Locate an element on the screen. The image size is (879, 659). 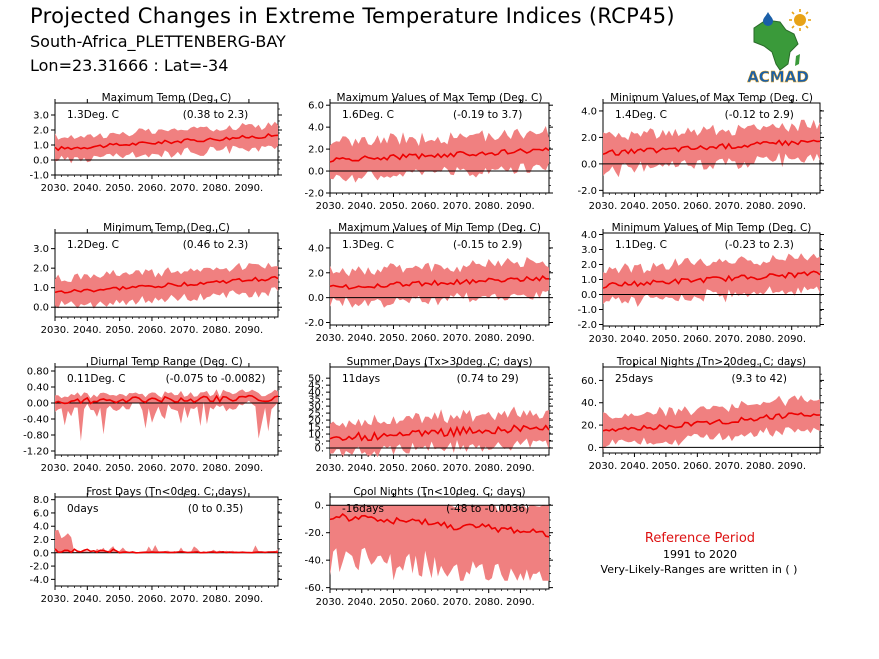
likely-range: (-0.075 to -0.0082) is located at coordinates (216, 379).